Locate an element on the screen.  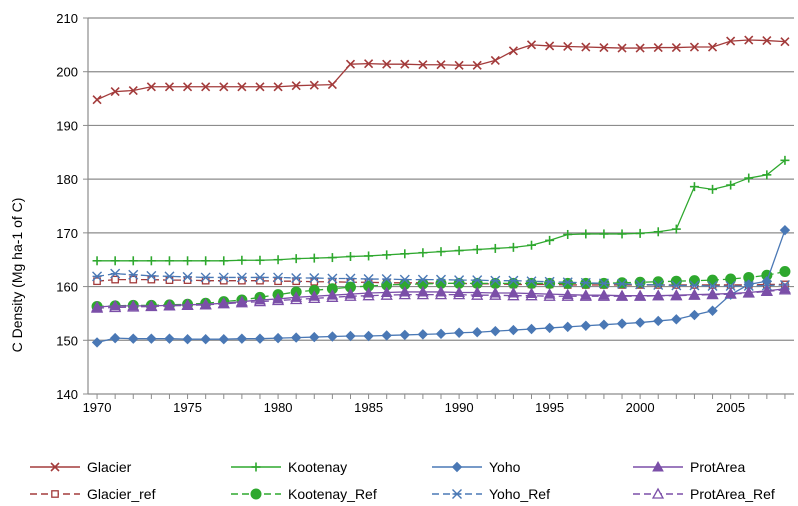
legend-marker-glacier-ref is located at coordinates (55, 494).